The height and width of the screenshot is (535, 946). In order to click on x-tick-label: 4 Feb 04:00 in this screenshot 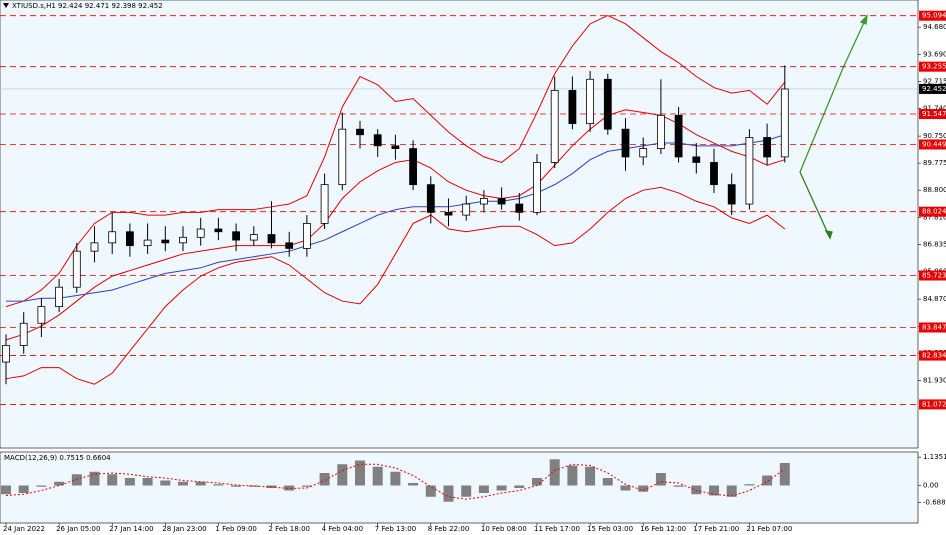, I will do `click(342, 529)`.